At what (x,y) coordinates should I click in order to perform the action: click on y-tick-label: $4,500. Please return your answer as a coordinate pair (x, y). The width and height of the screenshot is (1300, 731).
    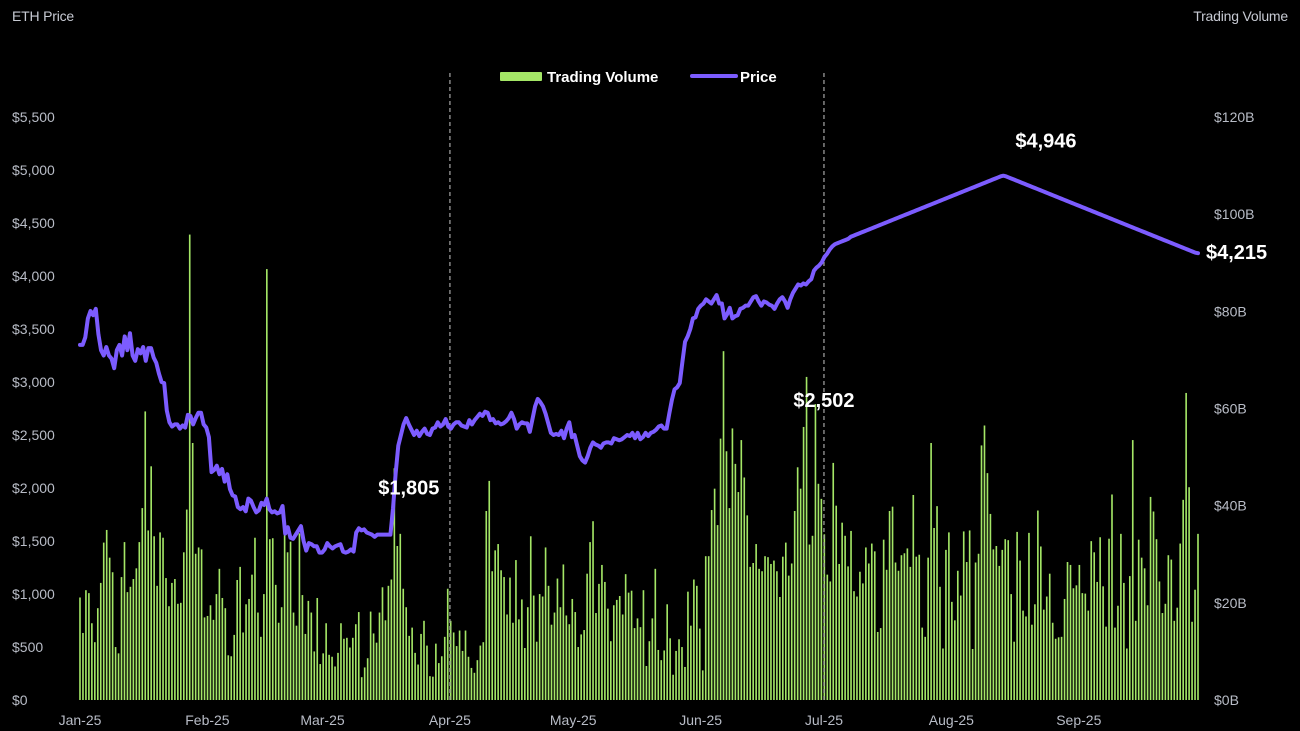
    Looking at the image, I should click on (33, 223).